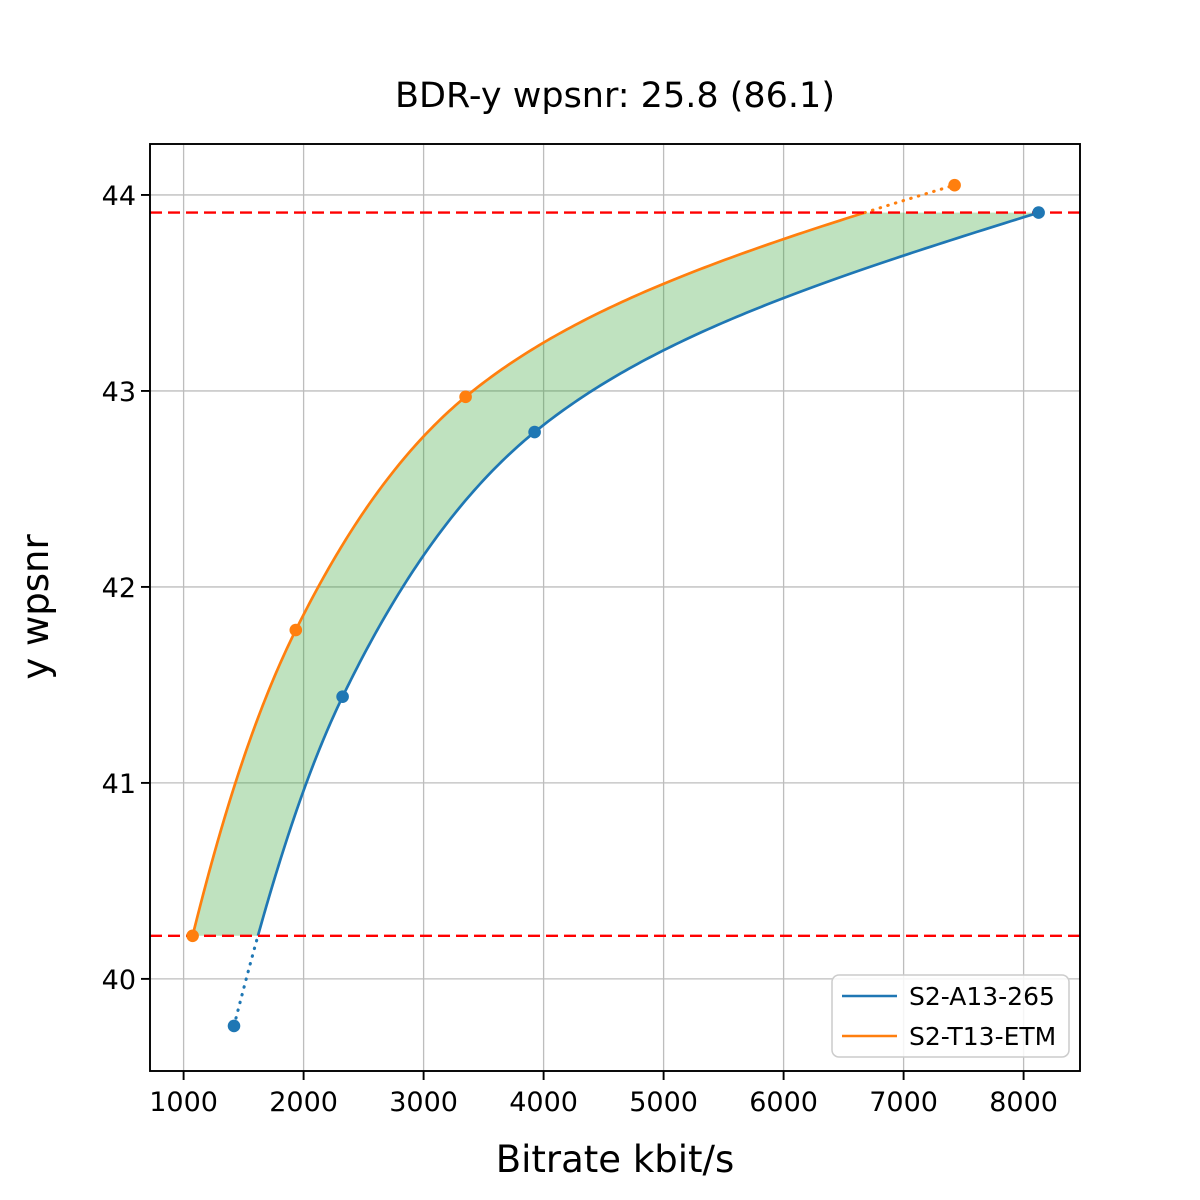 This screenshot has height=1200, width=1200. Describe the element at coordinates (1023, 1102) in the screenshot. I see `x-tick-label: 8000` at that location.